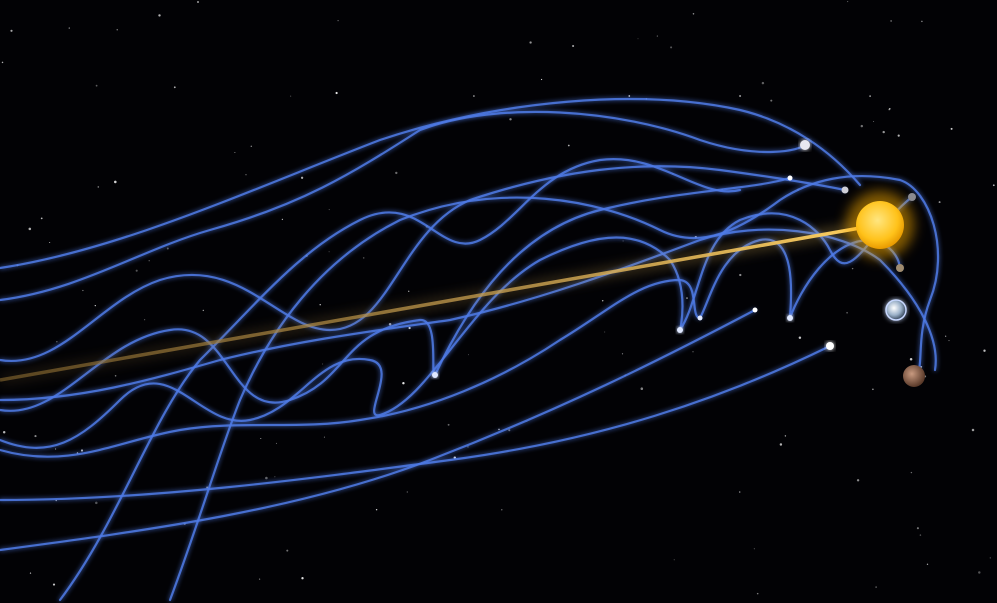 Image resolution: width=997 pixels, height=603 pixels. I want to click on planet-large, so click(914, 376).